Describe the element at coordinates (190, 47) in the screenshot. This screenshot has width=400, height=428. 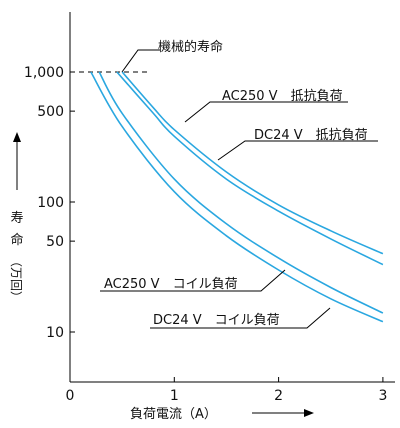
I see `mechanical-life-label: 機械的寿命` at that location.